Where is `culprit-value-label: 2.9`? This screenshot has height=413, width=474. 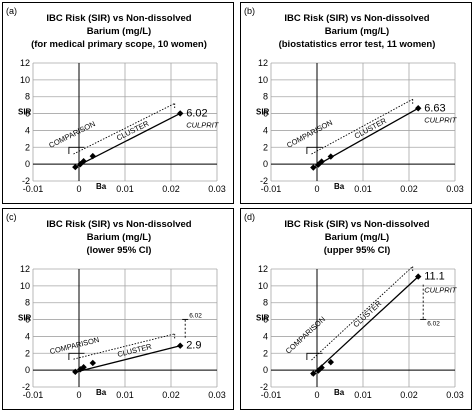
culprit-value-label: 2.9 is located at coordinates (193, 346).